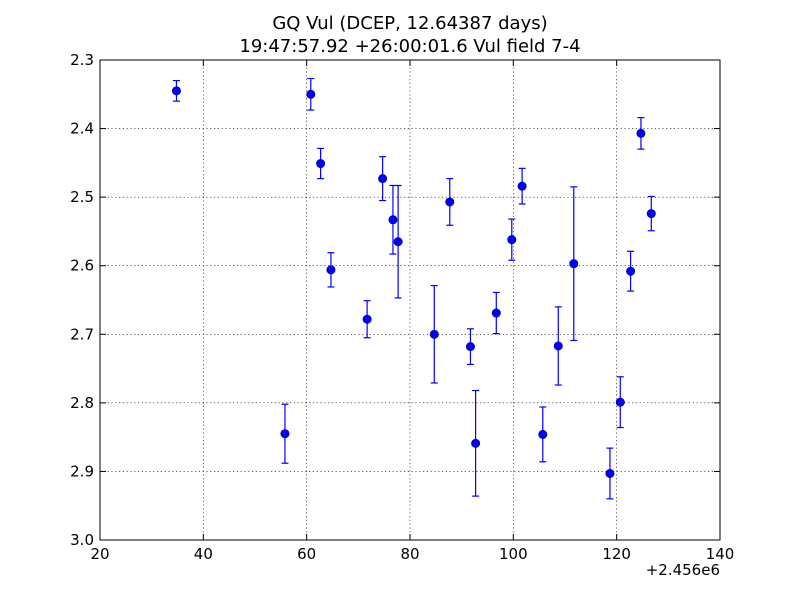 This screenshot has height=600, width=800. Describe the element at coordinates (203, 554) in the screenshot. I see `x-tick-label: 40` at that location.